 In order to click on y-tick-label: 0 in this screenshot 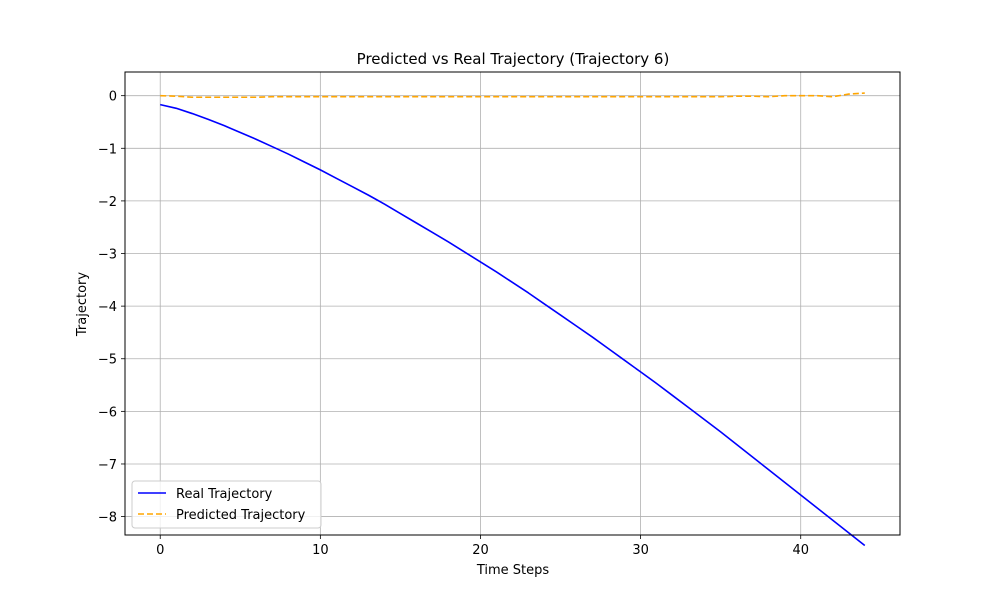, I will do `click(113, 97)`.